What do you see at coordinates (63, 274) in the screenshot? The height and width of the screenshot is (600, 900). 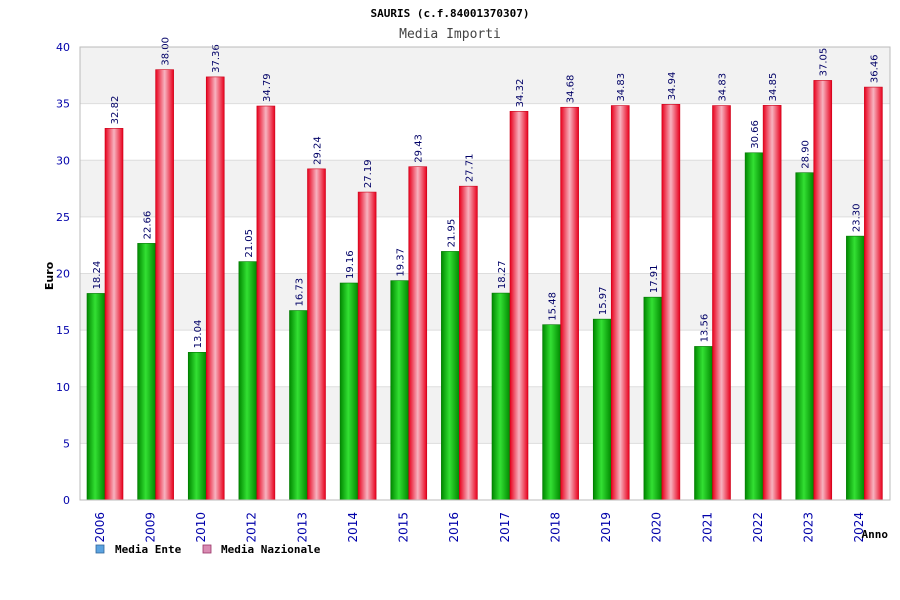 I see `y-tick-label: 20` at bounding box center [63, 274].